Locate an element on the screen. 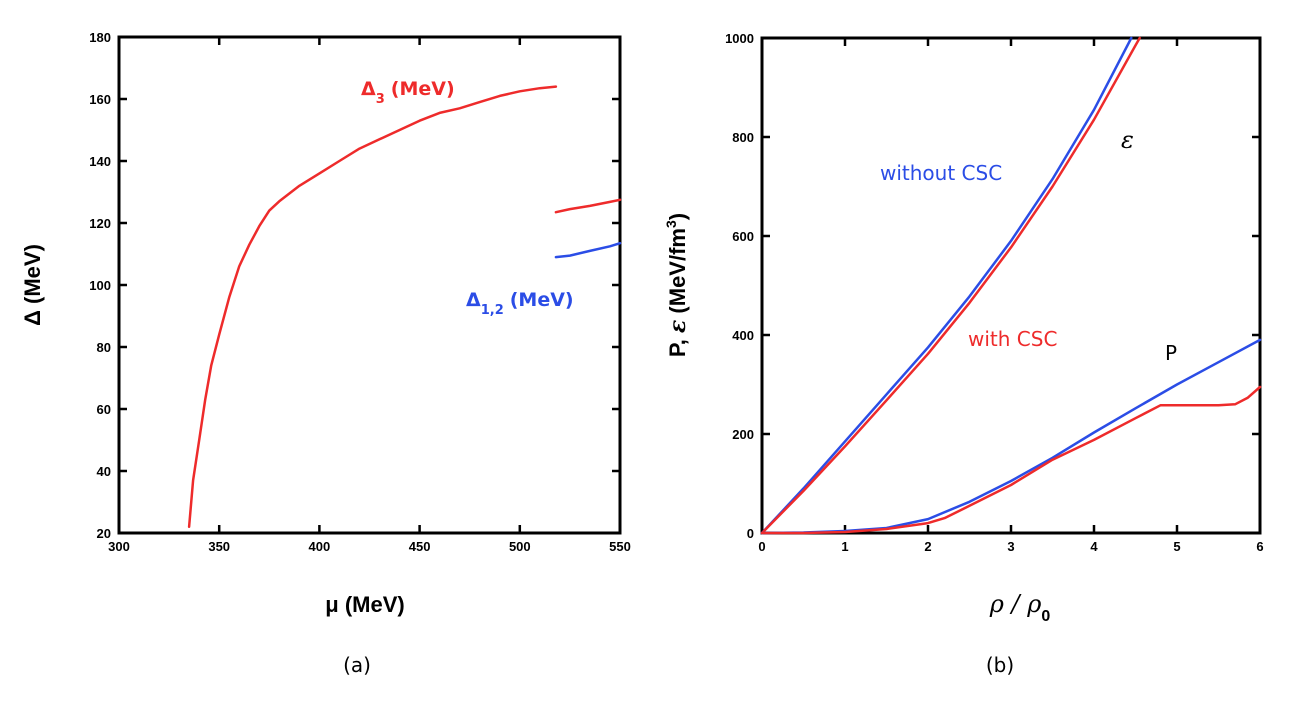 Image resolution: width=1300 pixels, height=713 pixels. panel-a-ytick-label: 100 is located at coordinates (100, 285).